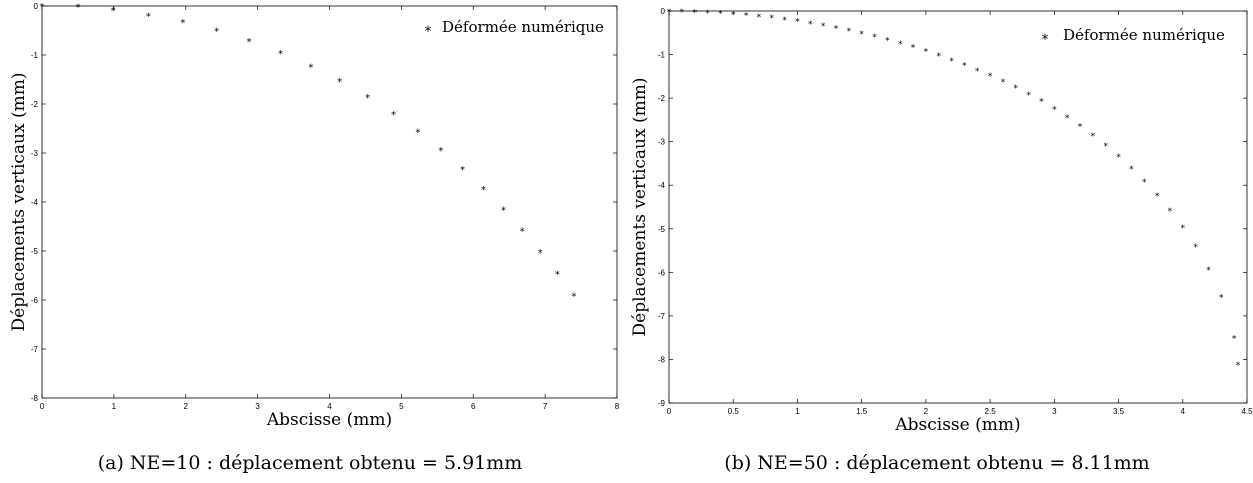 The image size is (1253, 483). What do you see at coordinates (662, 403) in the screenshot?
I see `y-tick-label: -9` at bounding box center [662, 403].